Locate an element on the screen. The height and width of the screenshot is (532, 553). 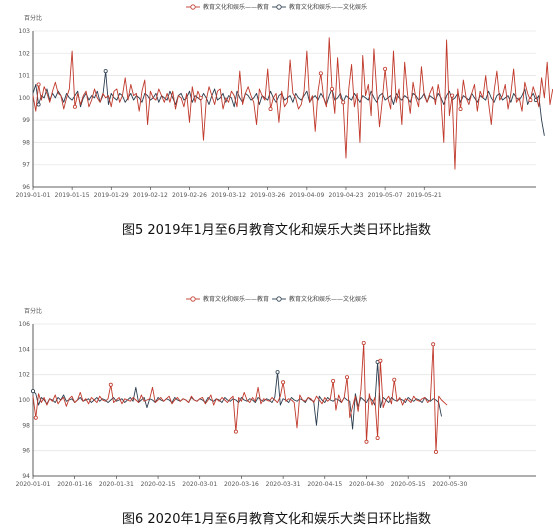
x-tick-label: 2019-03-26 is located at coordinates (267, 195).